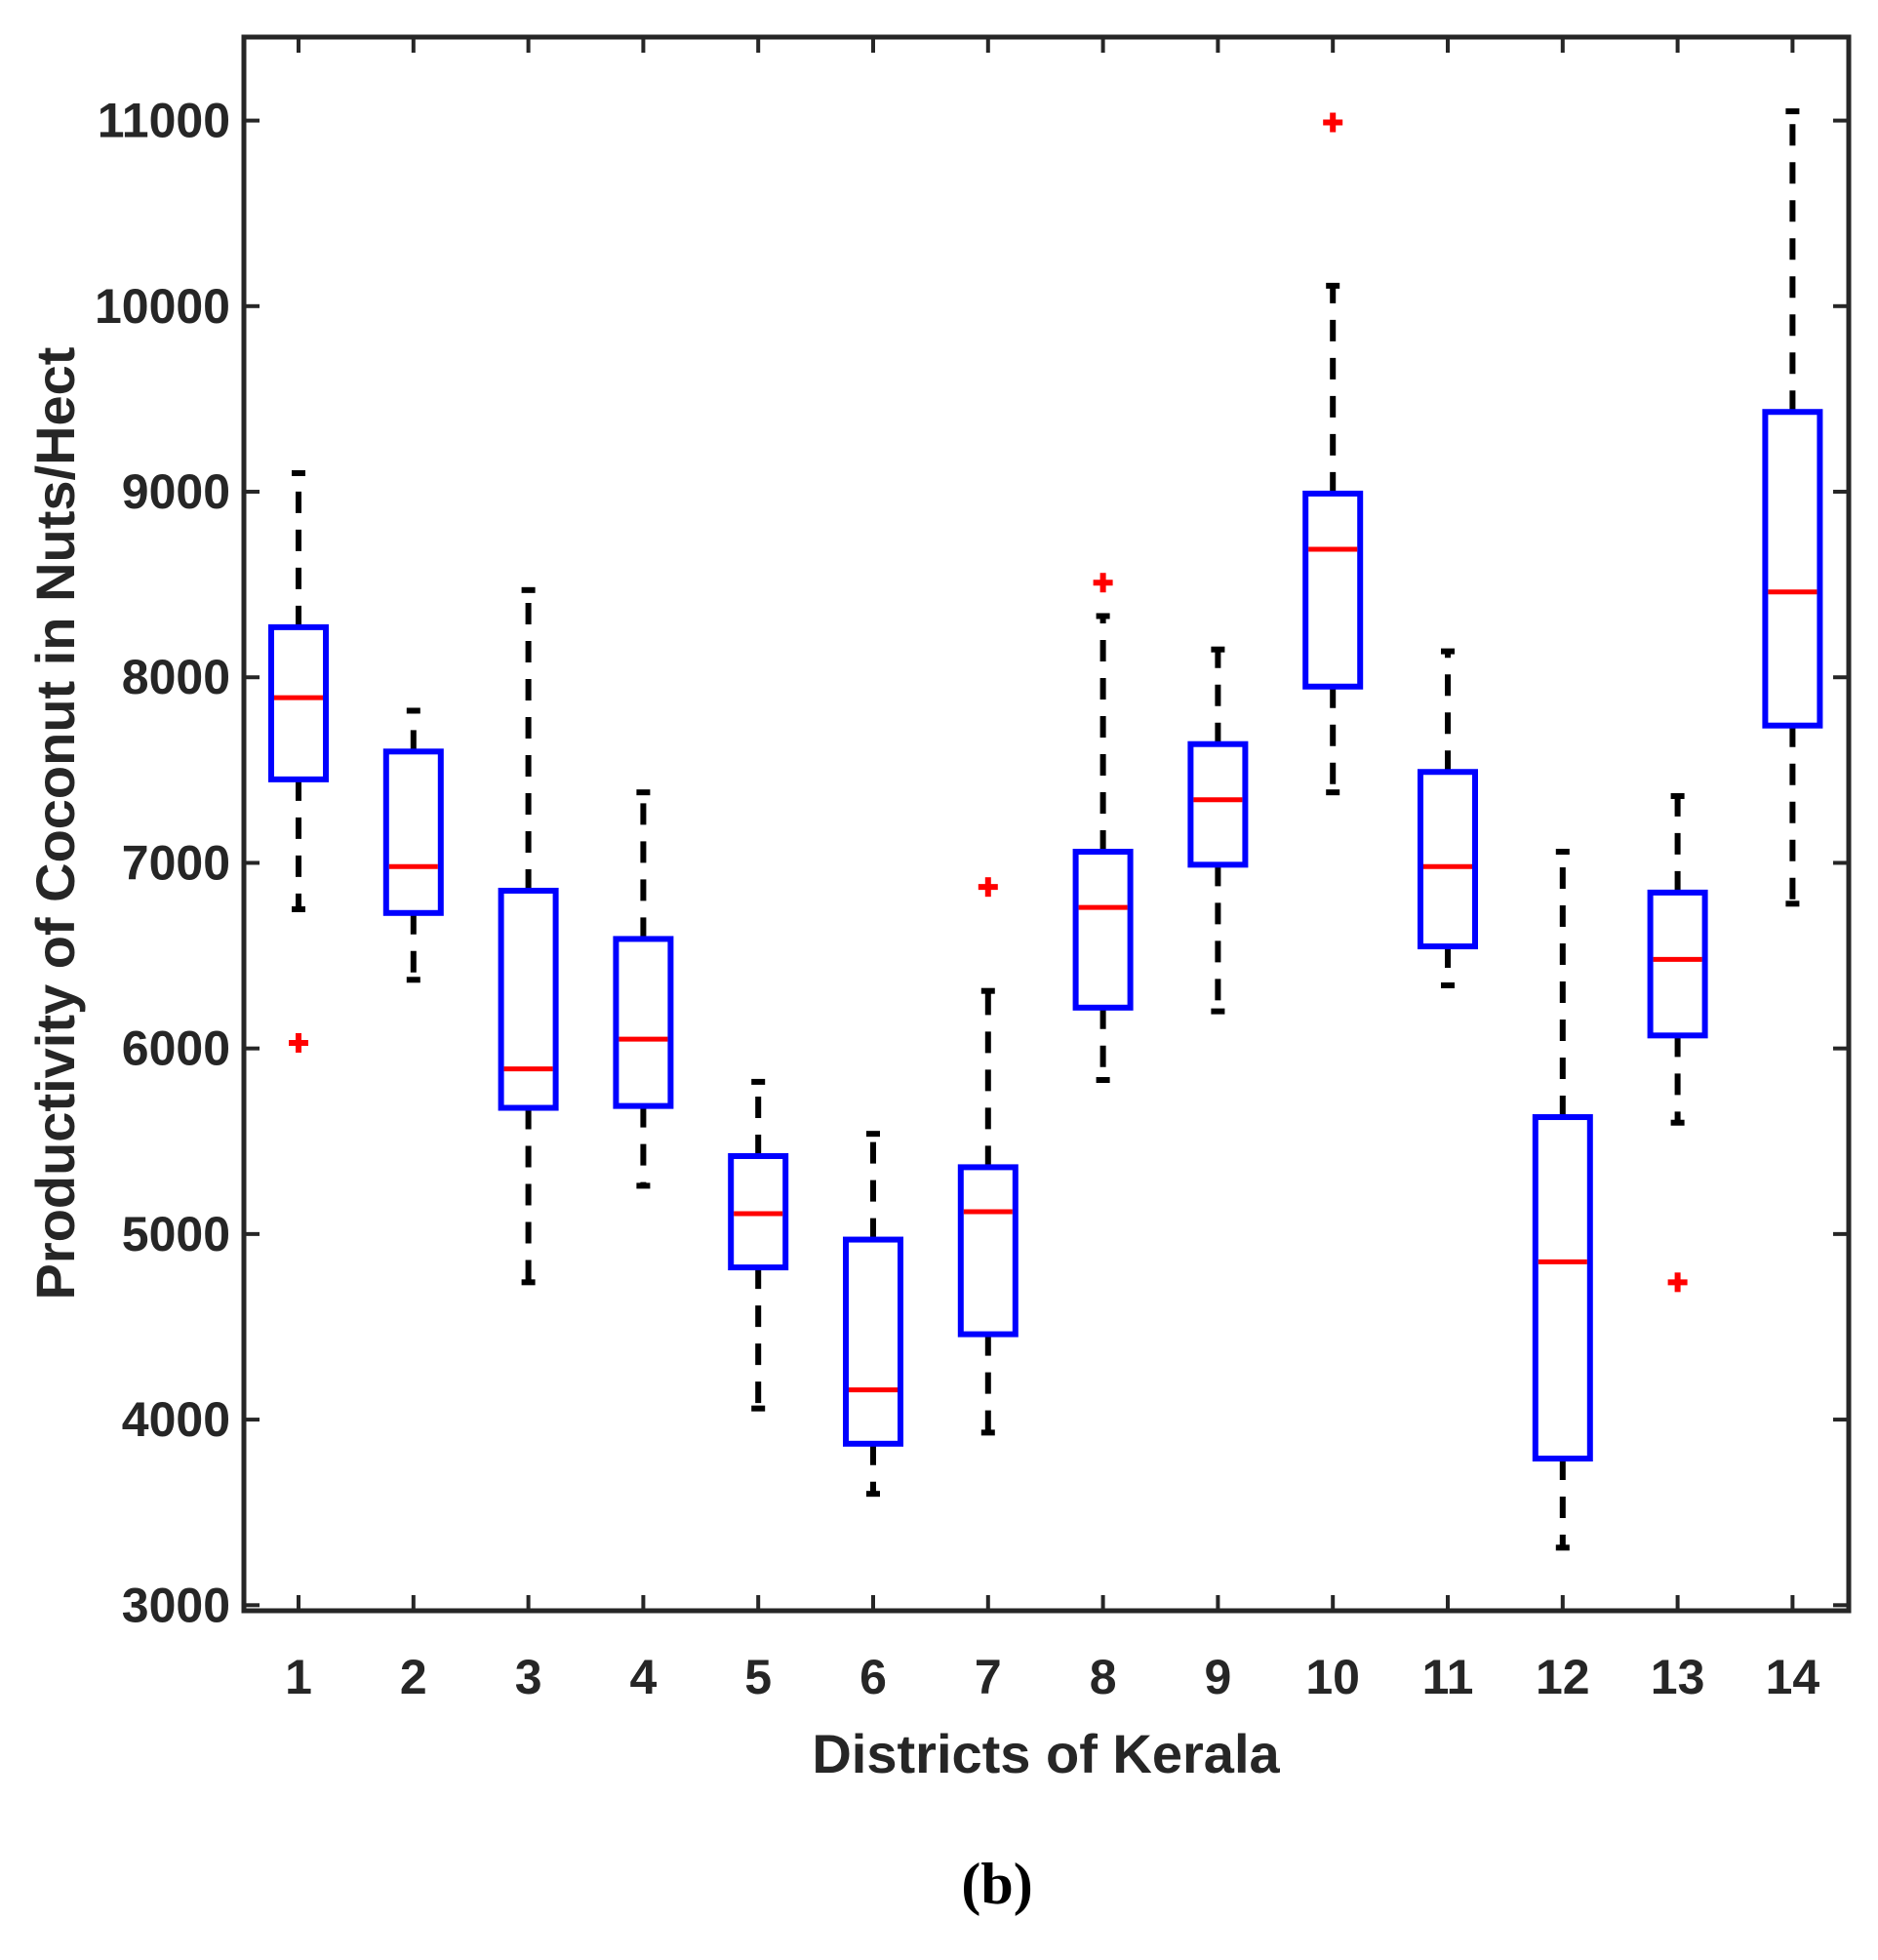 This screenshot has height=1960, width=1878. Describe the element at coordinates (162, 306) in the screenshot. I see `y-tick-label: 10000` at that location.